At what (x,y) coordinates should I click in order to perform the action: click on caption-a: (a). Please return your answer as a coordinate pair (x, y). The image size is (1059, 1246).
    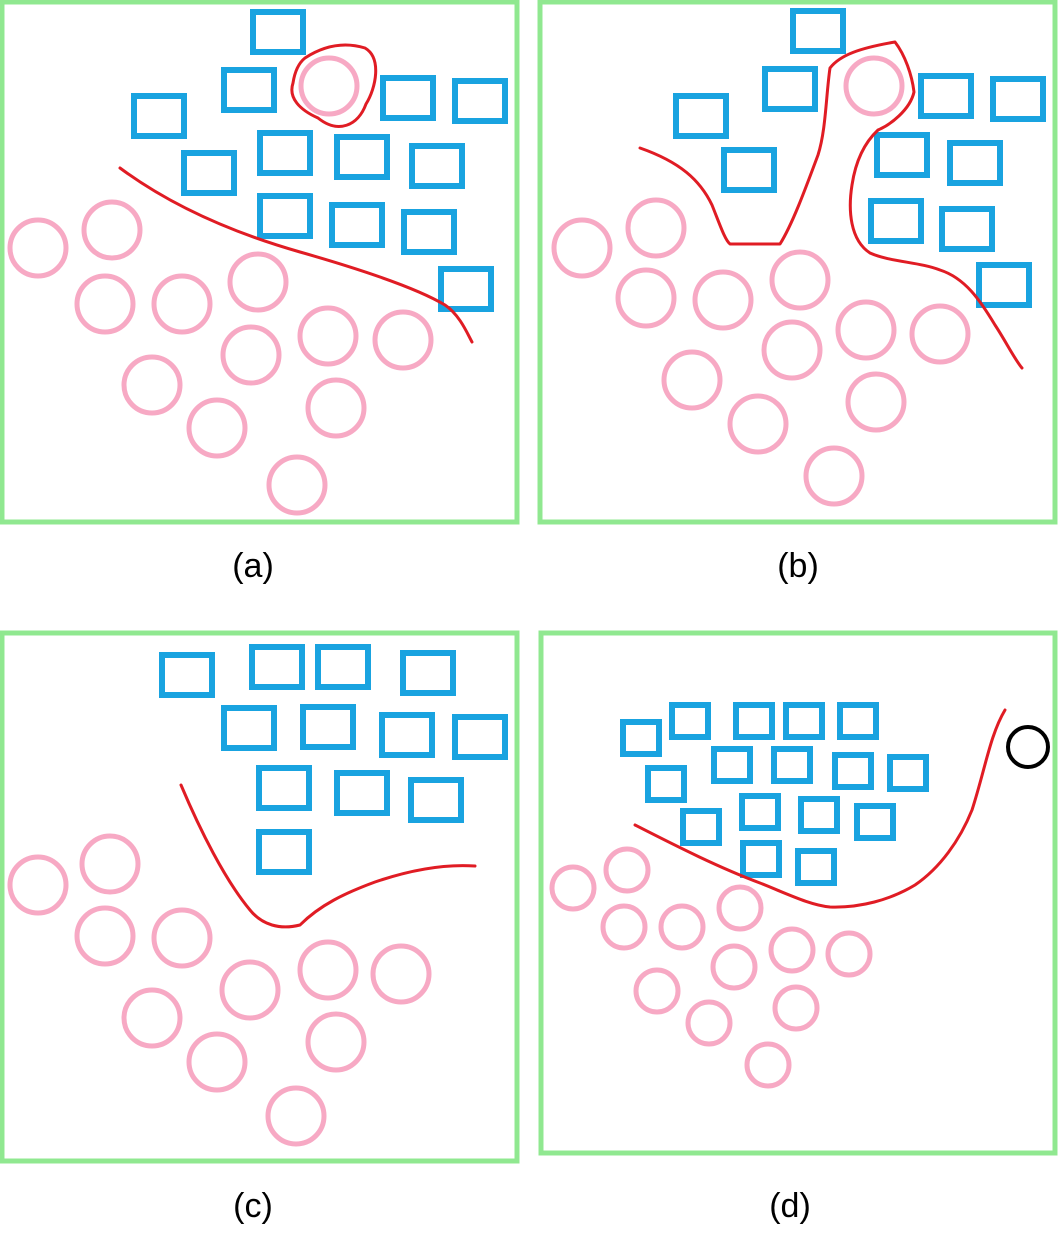
    Looking at the image, I should click on (253, 566).